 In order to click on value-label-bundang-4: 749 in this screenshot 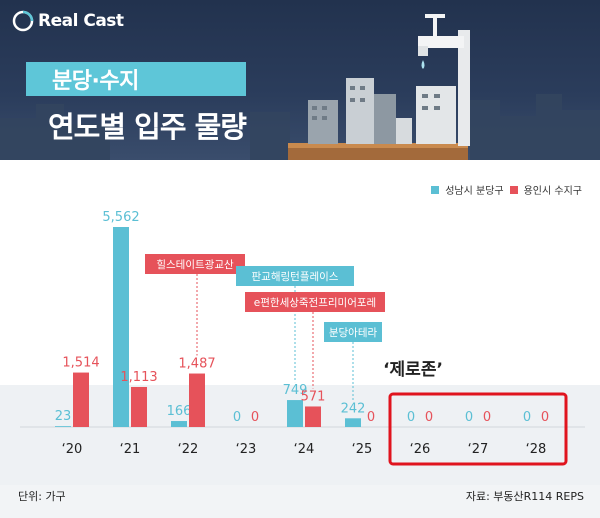, I will do `click(295, 390)`.